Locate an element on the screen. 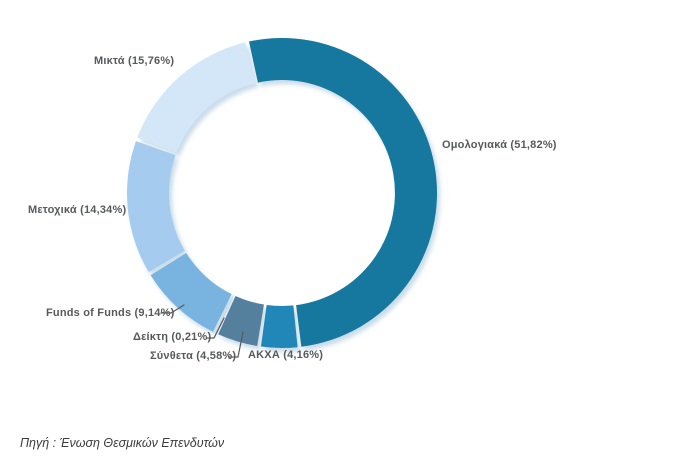 This screenshot has height=467, width=700. slice-mikta is located at coordinates (196, 97).